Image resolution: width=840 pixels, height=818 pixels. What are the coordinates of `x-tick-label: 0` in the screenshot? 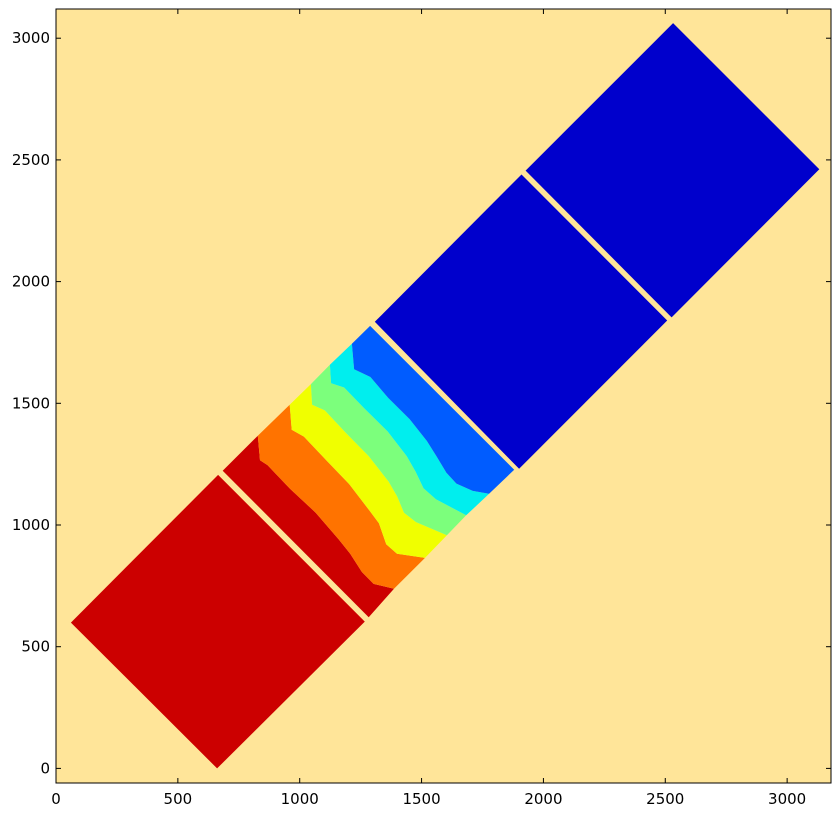 It's located at (56, 799).